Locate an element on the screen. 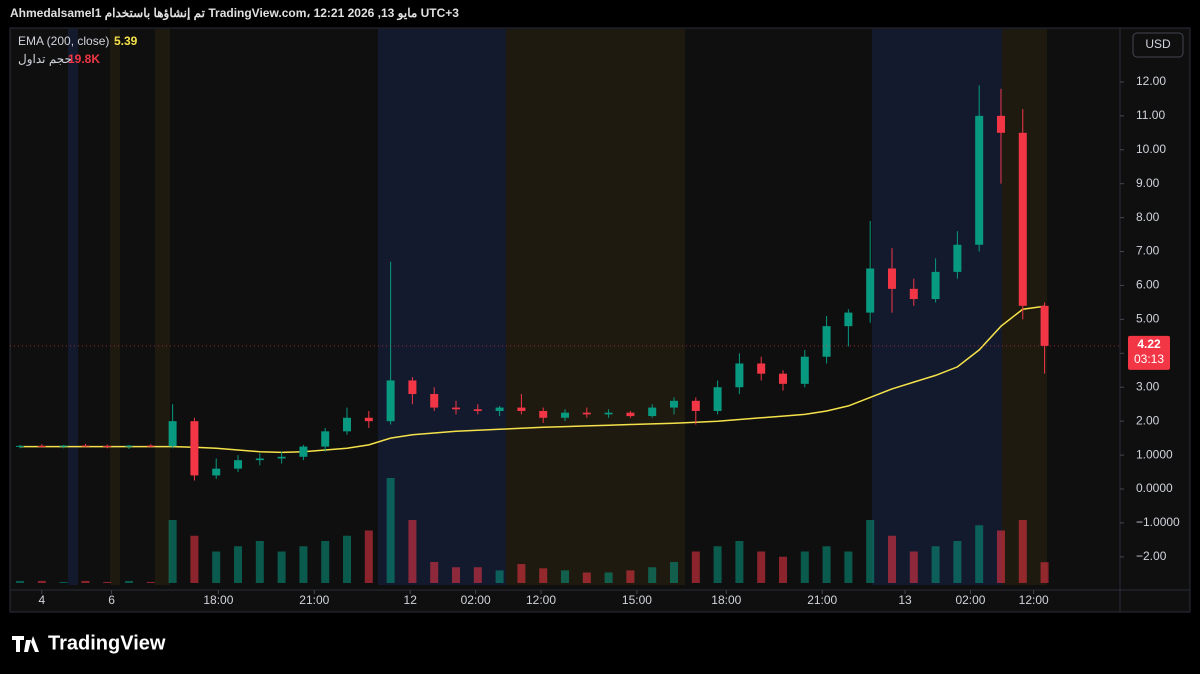 This screenshot has height=674, width=1200. volume-legend-value: 19.8K is located at coordinates (84, 59).